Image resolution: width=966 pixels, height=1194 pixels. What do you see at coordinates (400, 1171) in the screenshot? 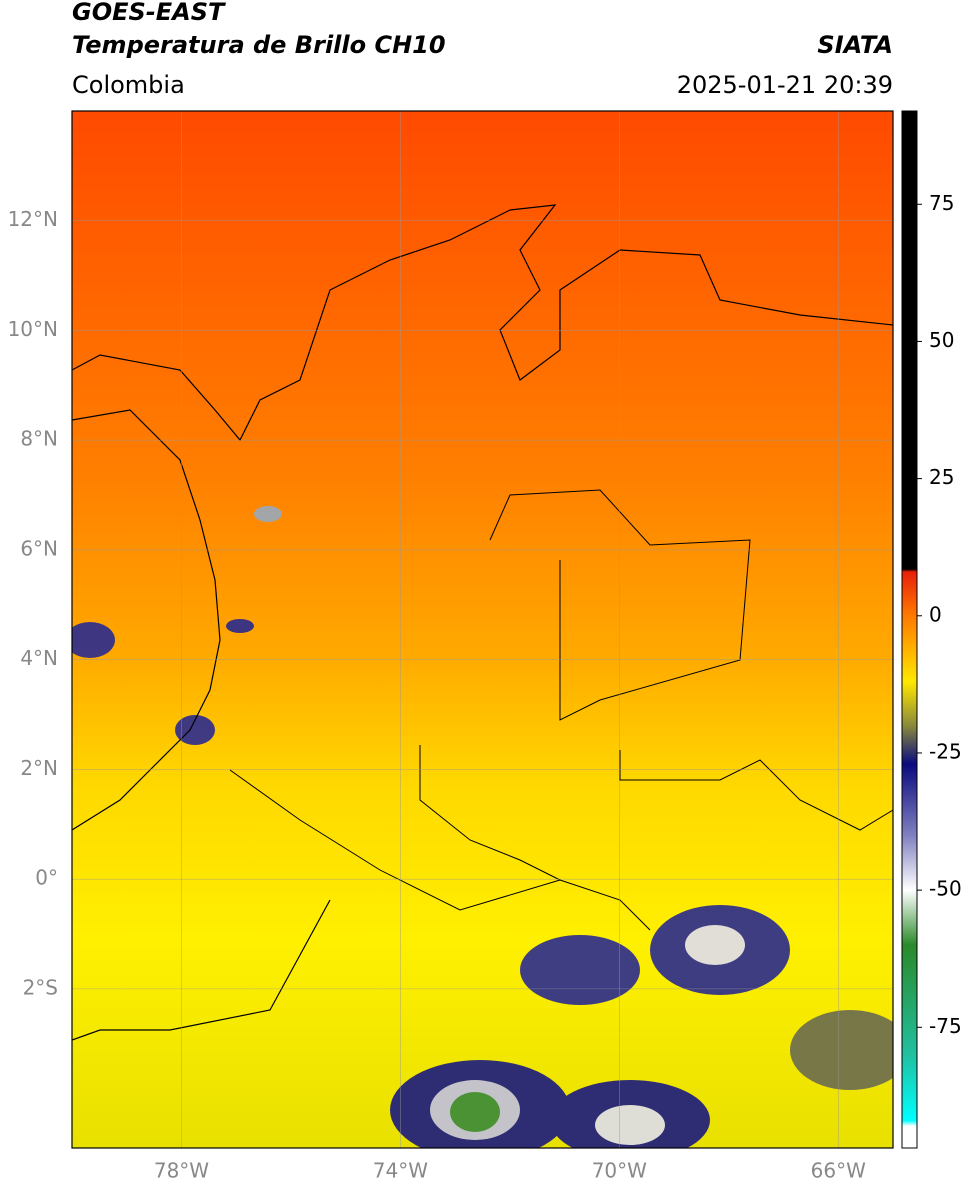
I see `lon-tick-label: 74°W` at bounding box center [400, 1171].